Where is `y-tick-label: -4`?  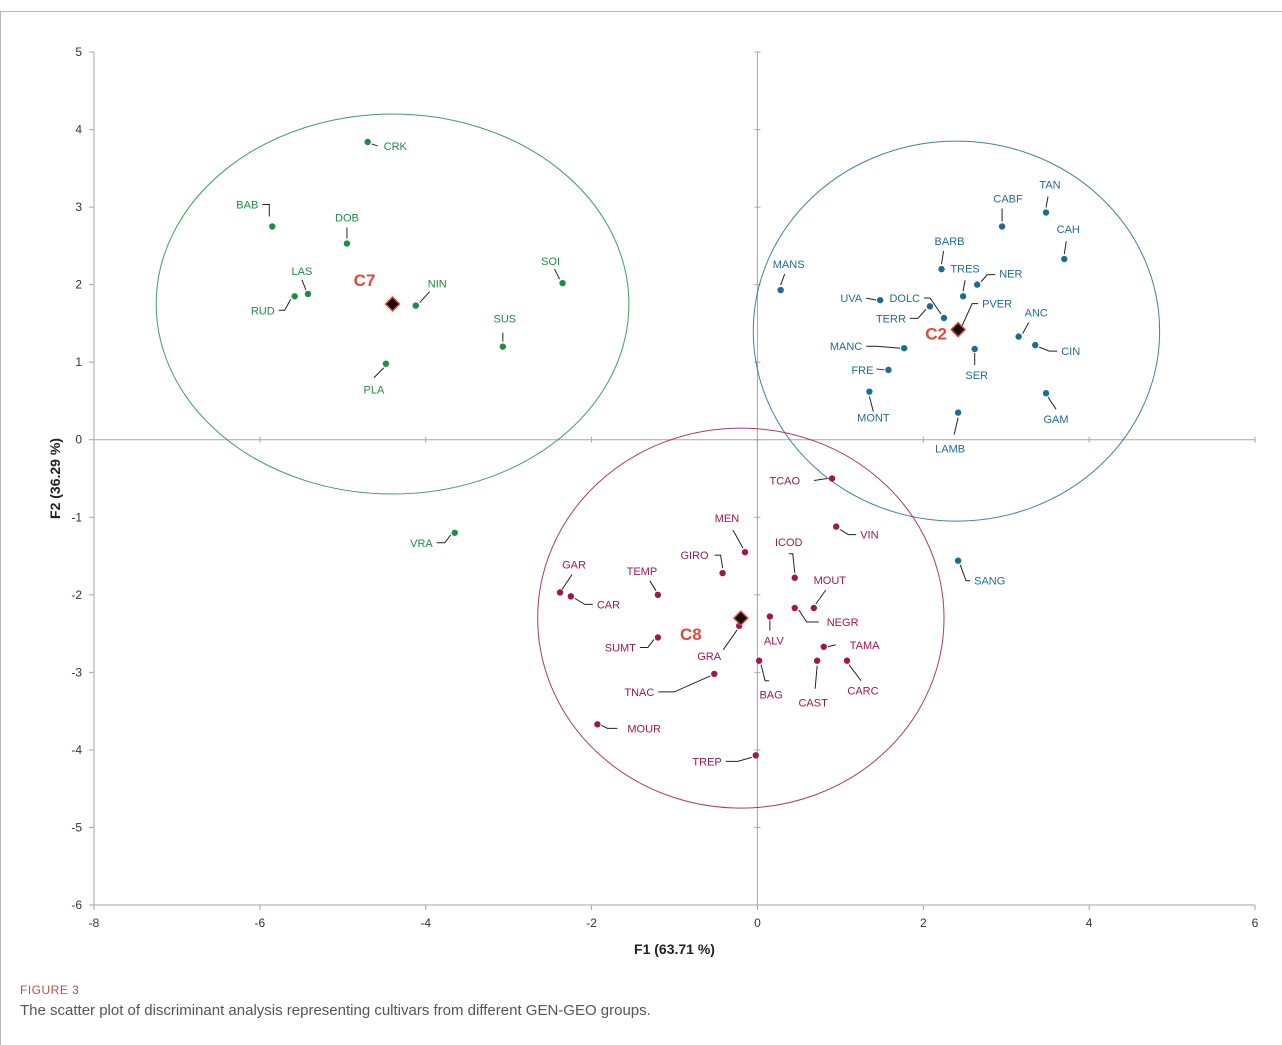 y-tick-label: -4 is located at coordinates (76, 750).